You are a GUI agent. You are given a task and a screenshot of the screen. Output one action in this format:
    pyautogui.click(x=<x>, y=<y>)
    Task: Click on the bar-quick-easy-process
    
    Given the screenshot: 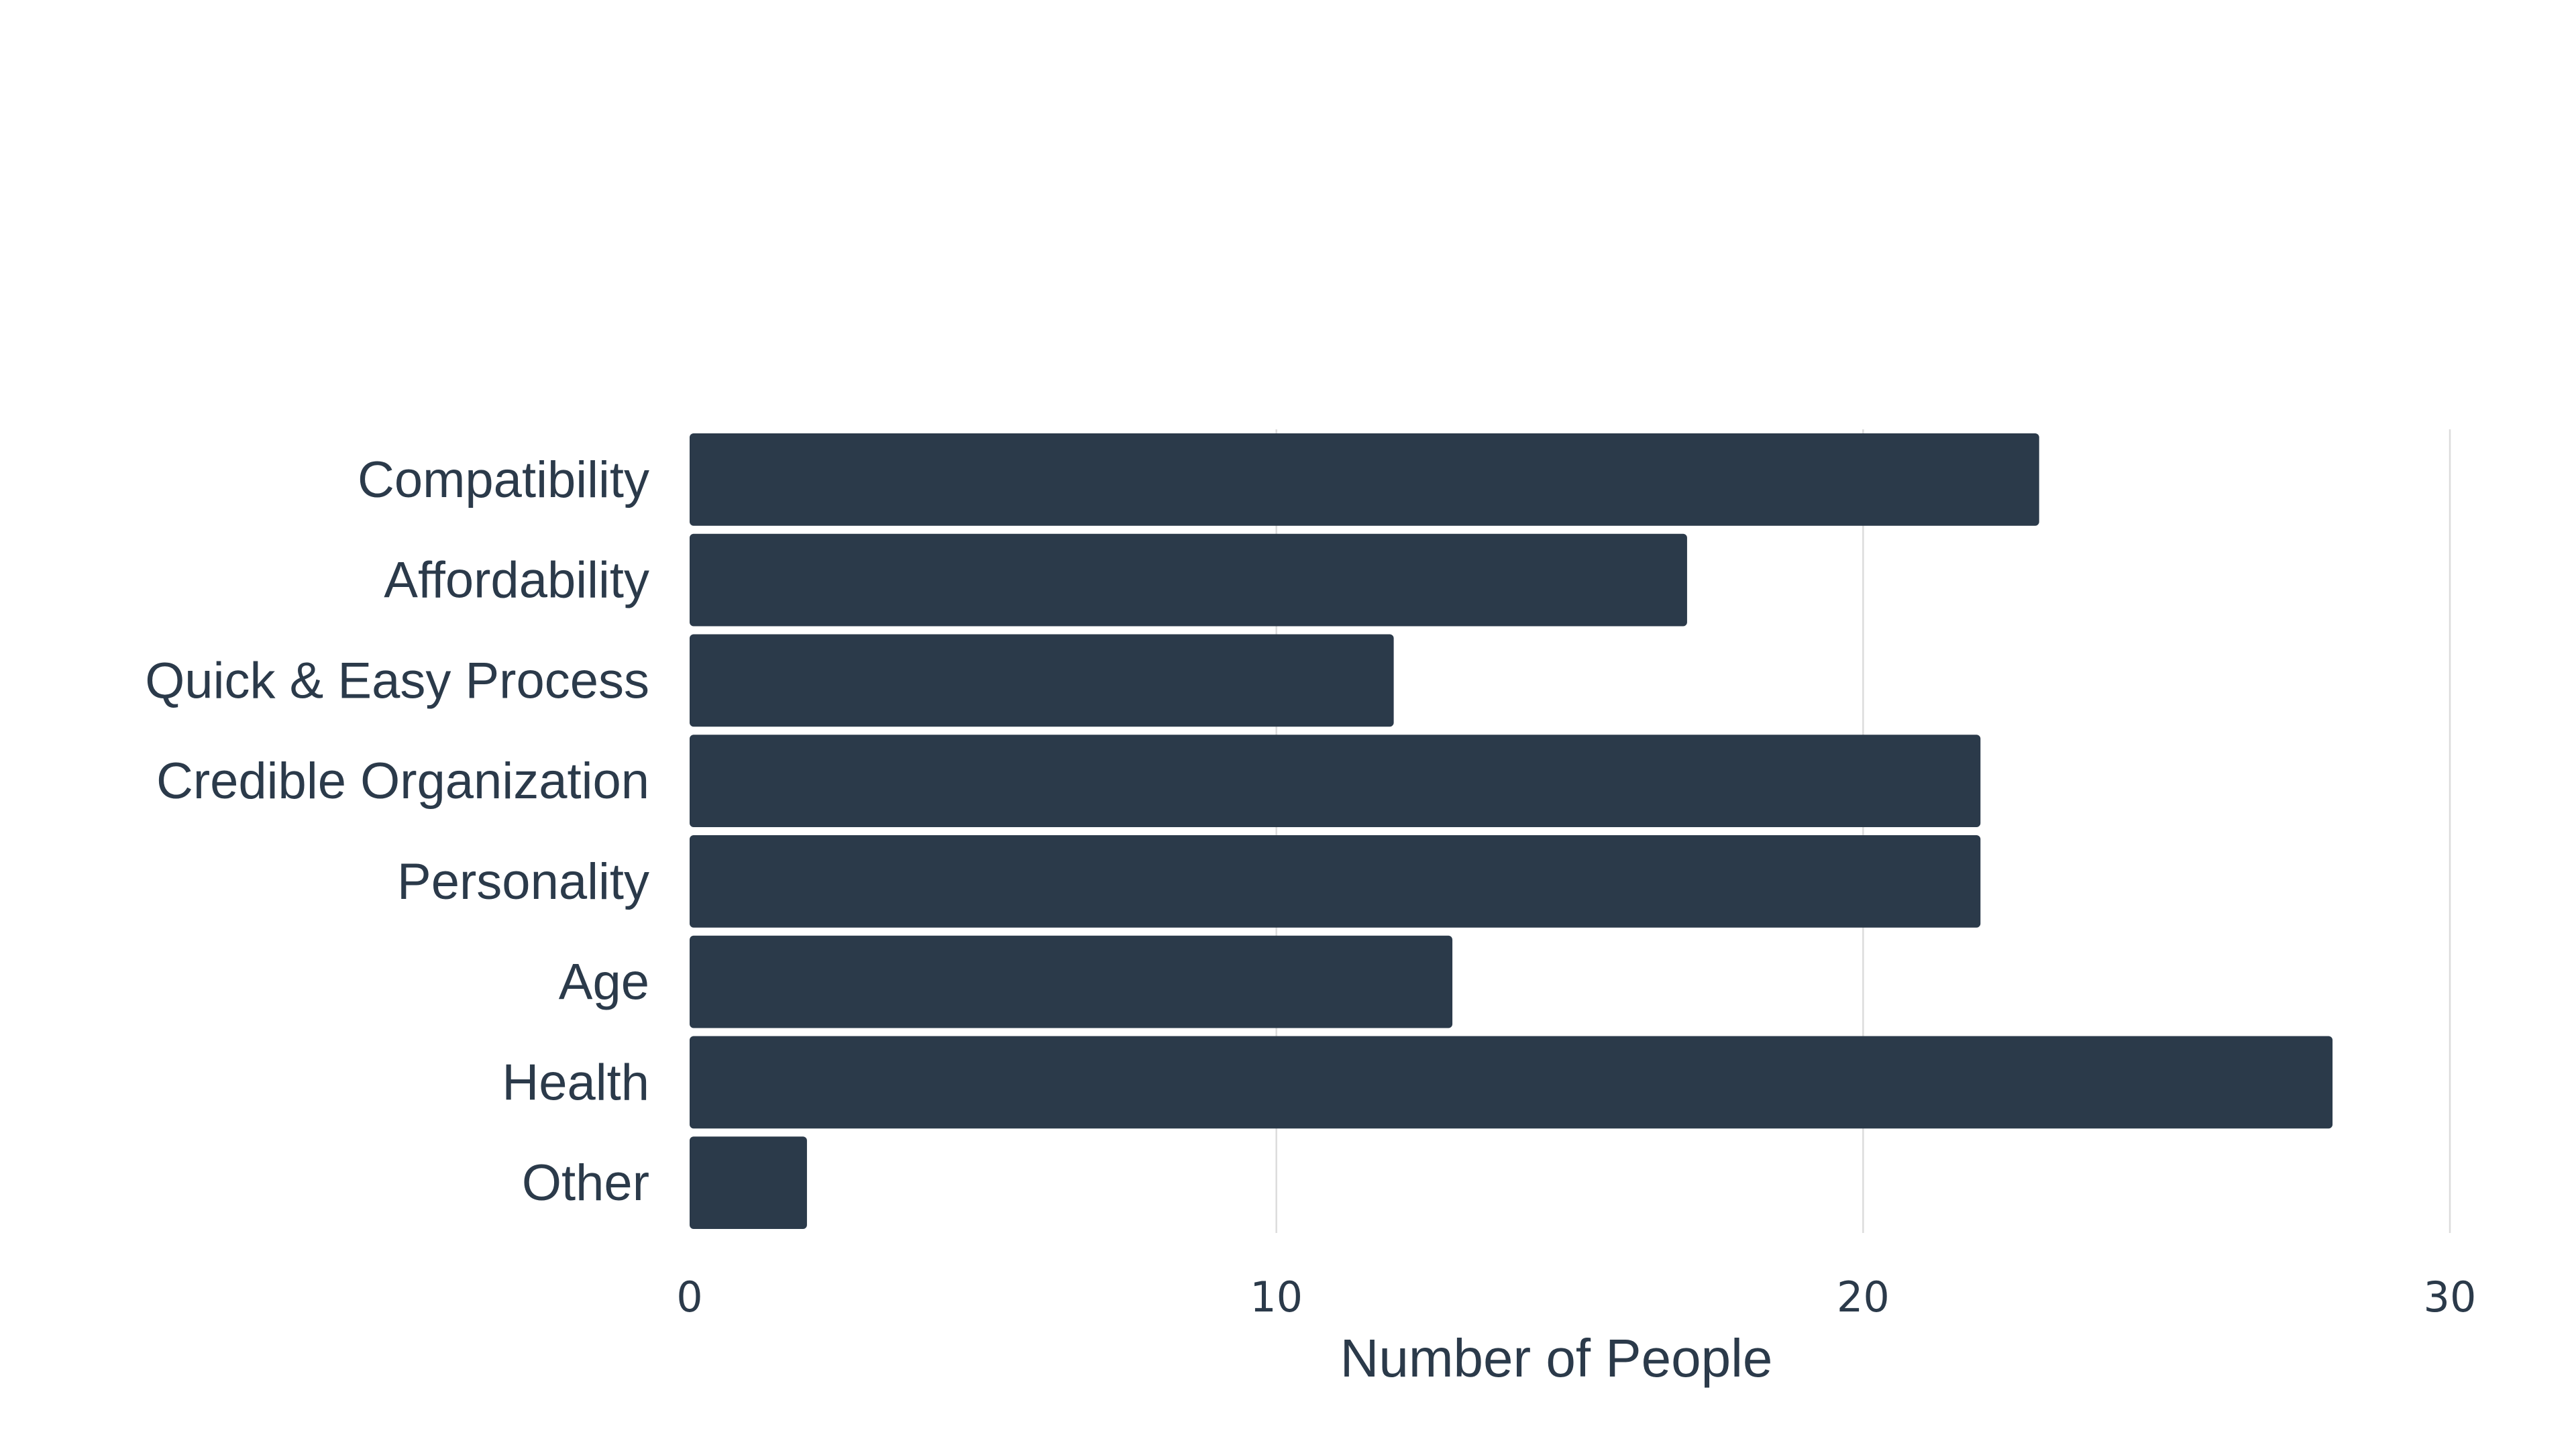 What is the action you would take?
    pyautogui.click(x=1042, y=680)
    